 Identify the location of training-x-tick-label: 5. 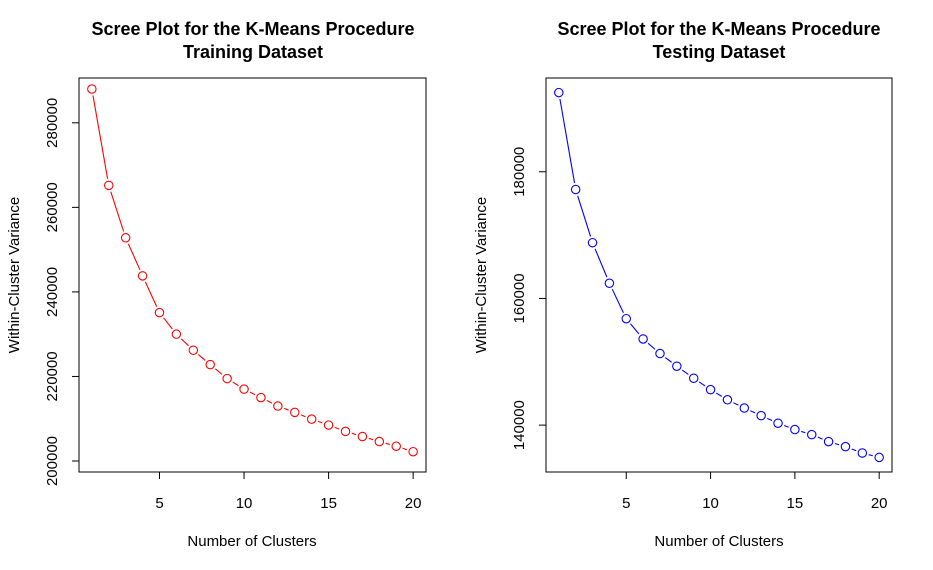
(159, 503).